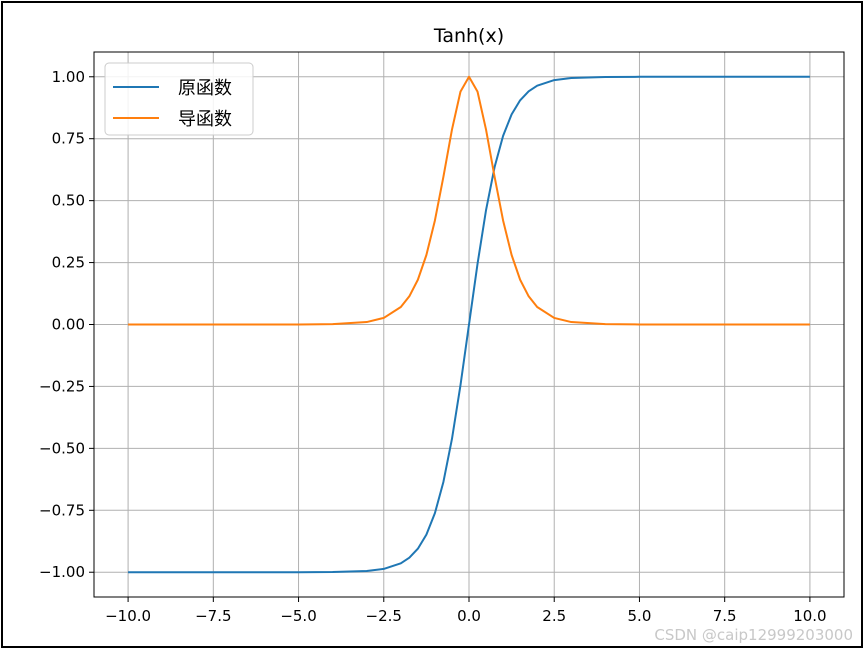 This screenshot has width=868, height=653. Describe the element at coordinates (205, 119) in the screenshot. I see `legend-label: 导函数` at that location.